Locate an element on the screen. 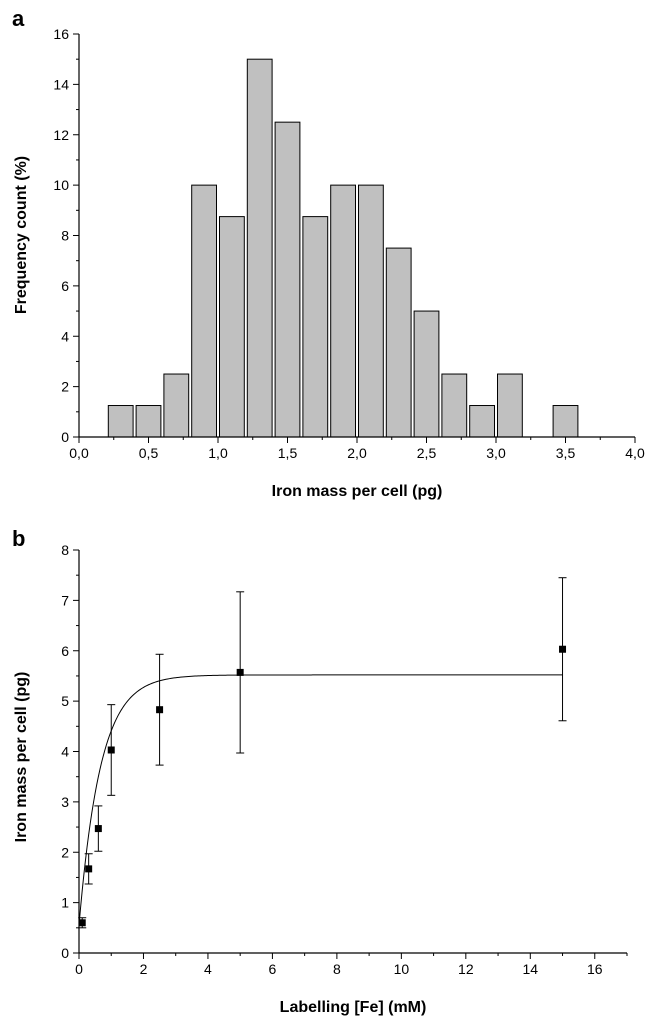  x-tick-label-b: 2 is located at coordinates (144, 969).